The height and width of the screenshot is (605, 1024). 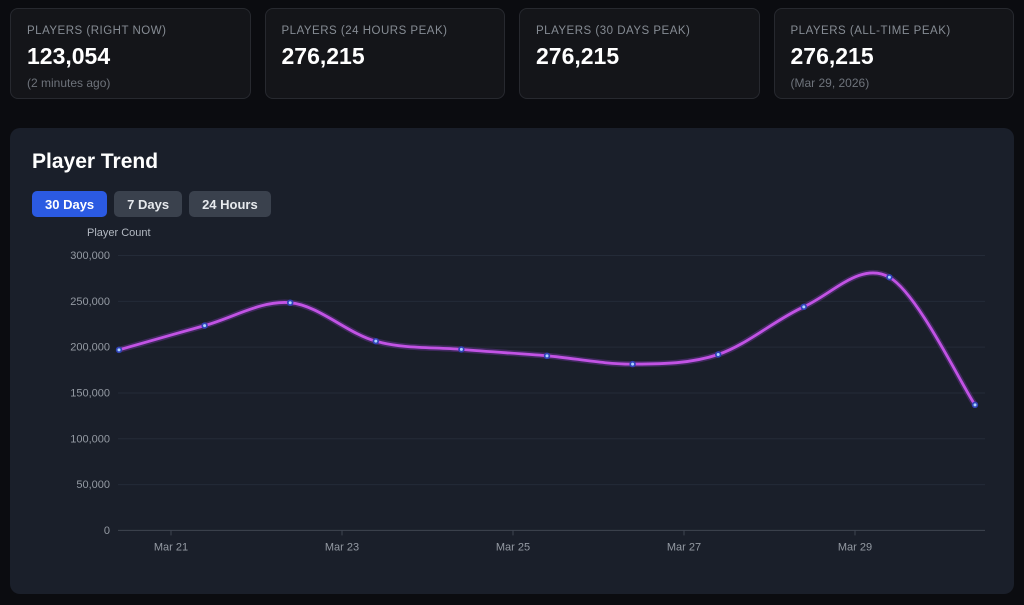 I want to click on x-tick-label: Mar 29, so click(x=855, y=547).